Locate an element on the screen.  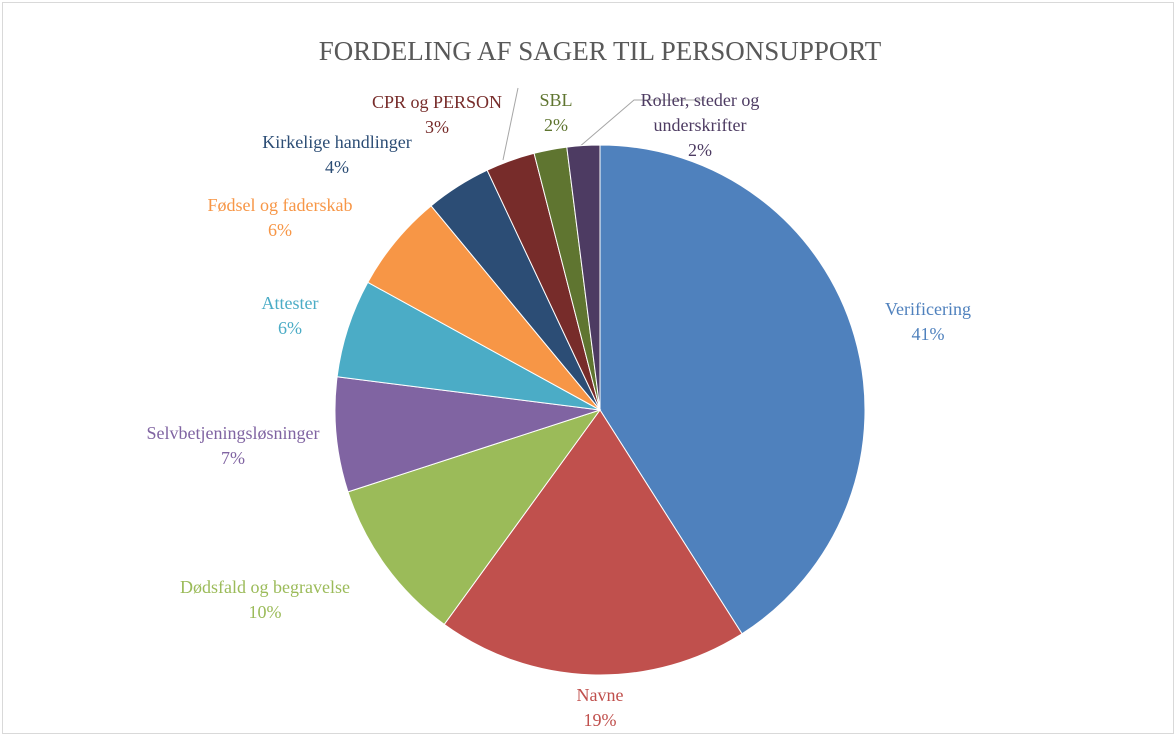
data-label: Dødsfald og begravelse 10% is located at coordinates (265, 600).